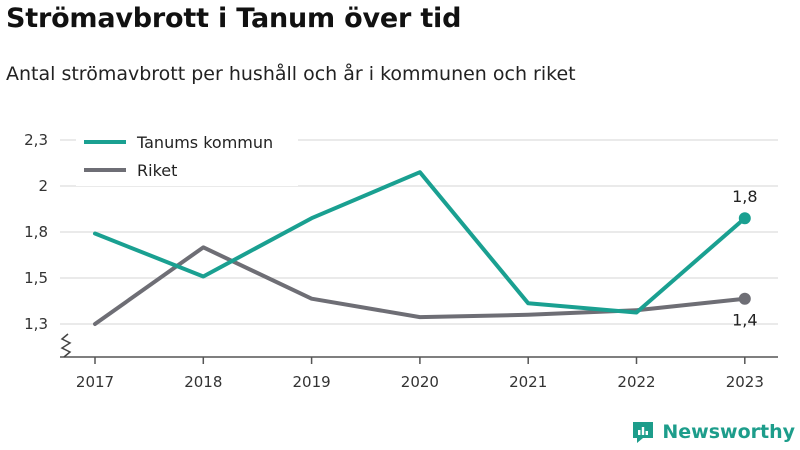 This screenshot has width=800, height=450. Describe the element at coordinates (43, 186) in the screenshot. I see `y-tick-label: 2` at that location.